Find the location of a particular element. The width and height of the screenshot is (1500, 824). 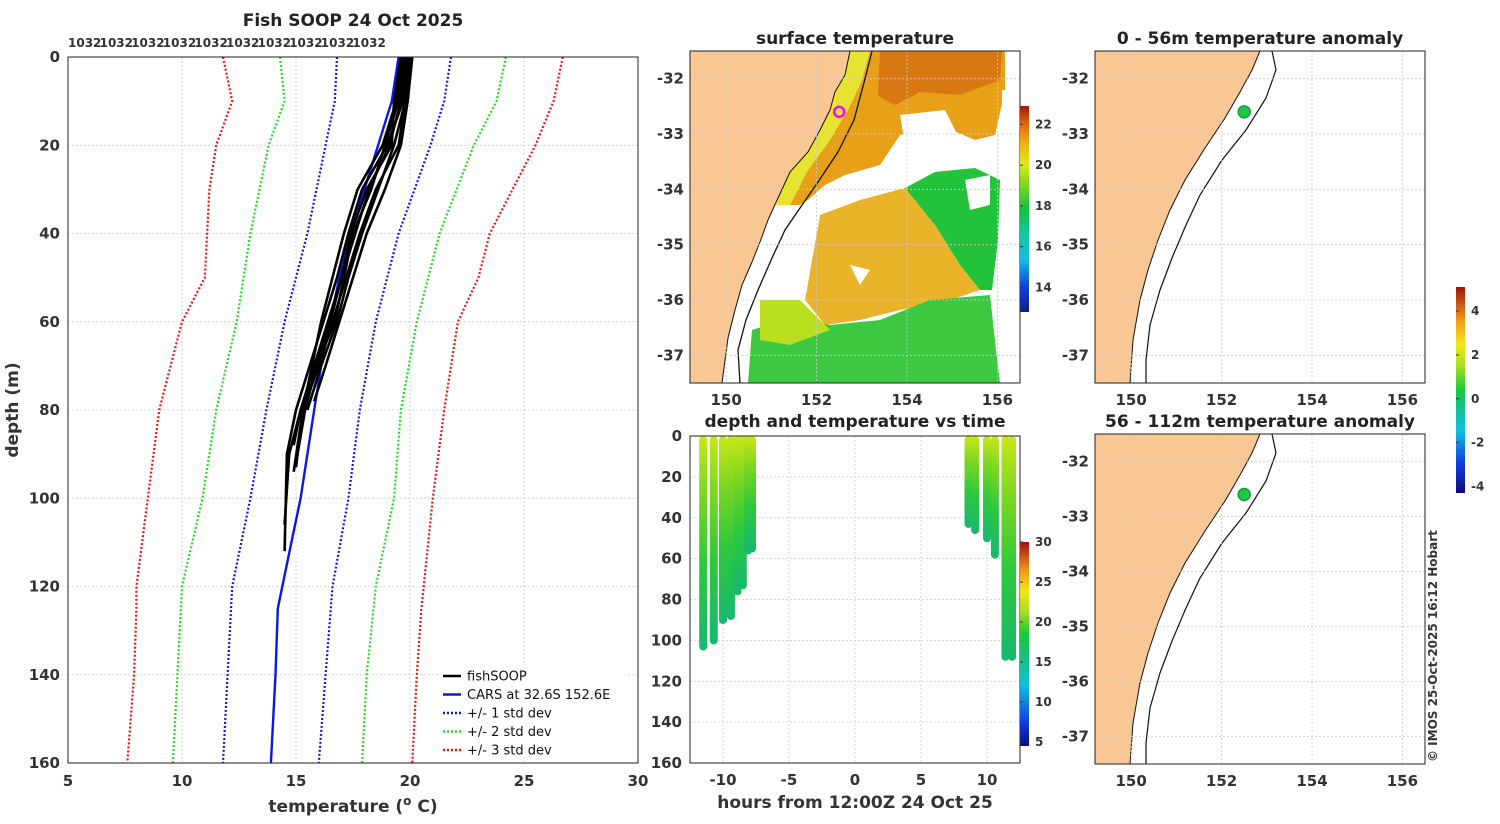

colorbar-tick-label: 18 is located at coordinates (1043, 206).